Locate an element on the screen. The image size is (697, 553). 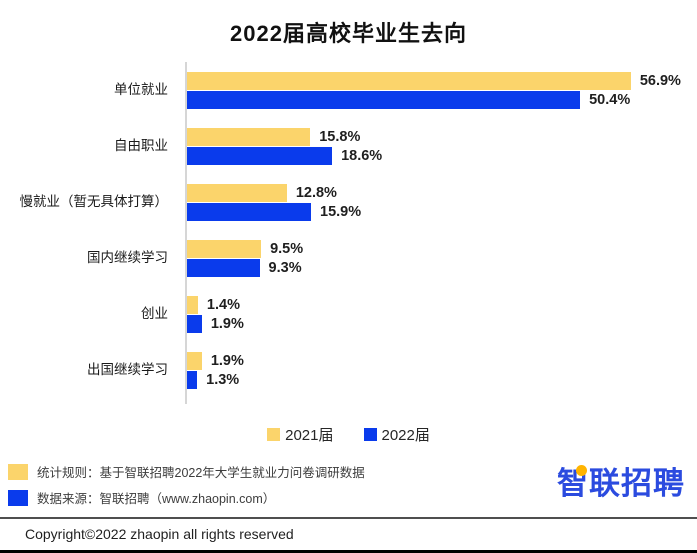
bar-group: 创业 1.4% 1.9% is located at coordinates (348, 314).